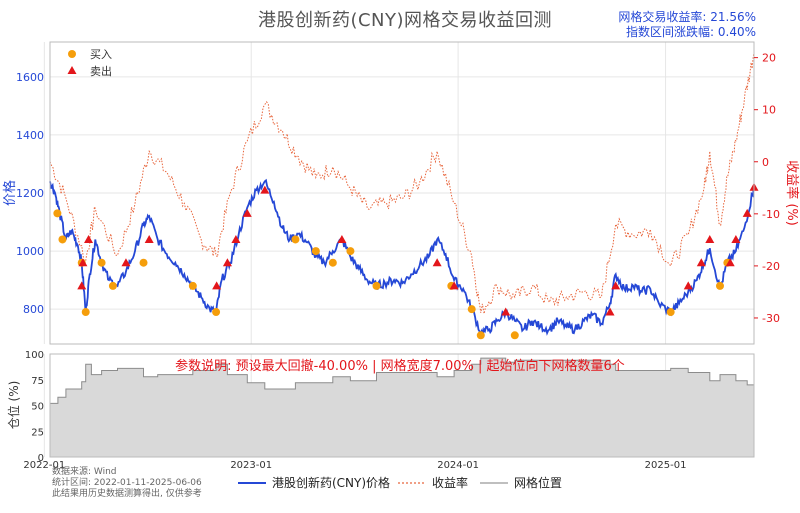 The width and height of the screenshot is (800, 513). What do you see at coordinates (767, 188) in the screenshot?
I see `return-axis-ticks: -30 -20 -10 0 10 20` at bounding box center [767, 188].